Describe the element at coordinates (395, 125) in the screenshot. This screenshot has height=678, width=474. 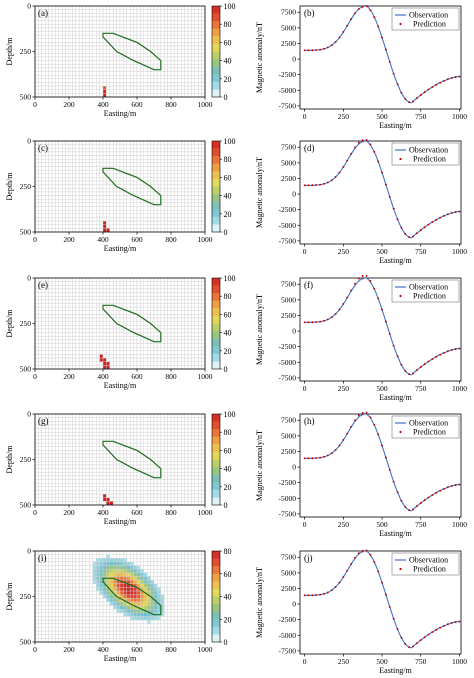
I see `x-axis-label: Easting/m` at that location.